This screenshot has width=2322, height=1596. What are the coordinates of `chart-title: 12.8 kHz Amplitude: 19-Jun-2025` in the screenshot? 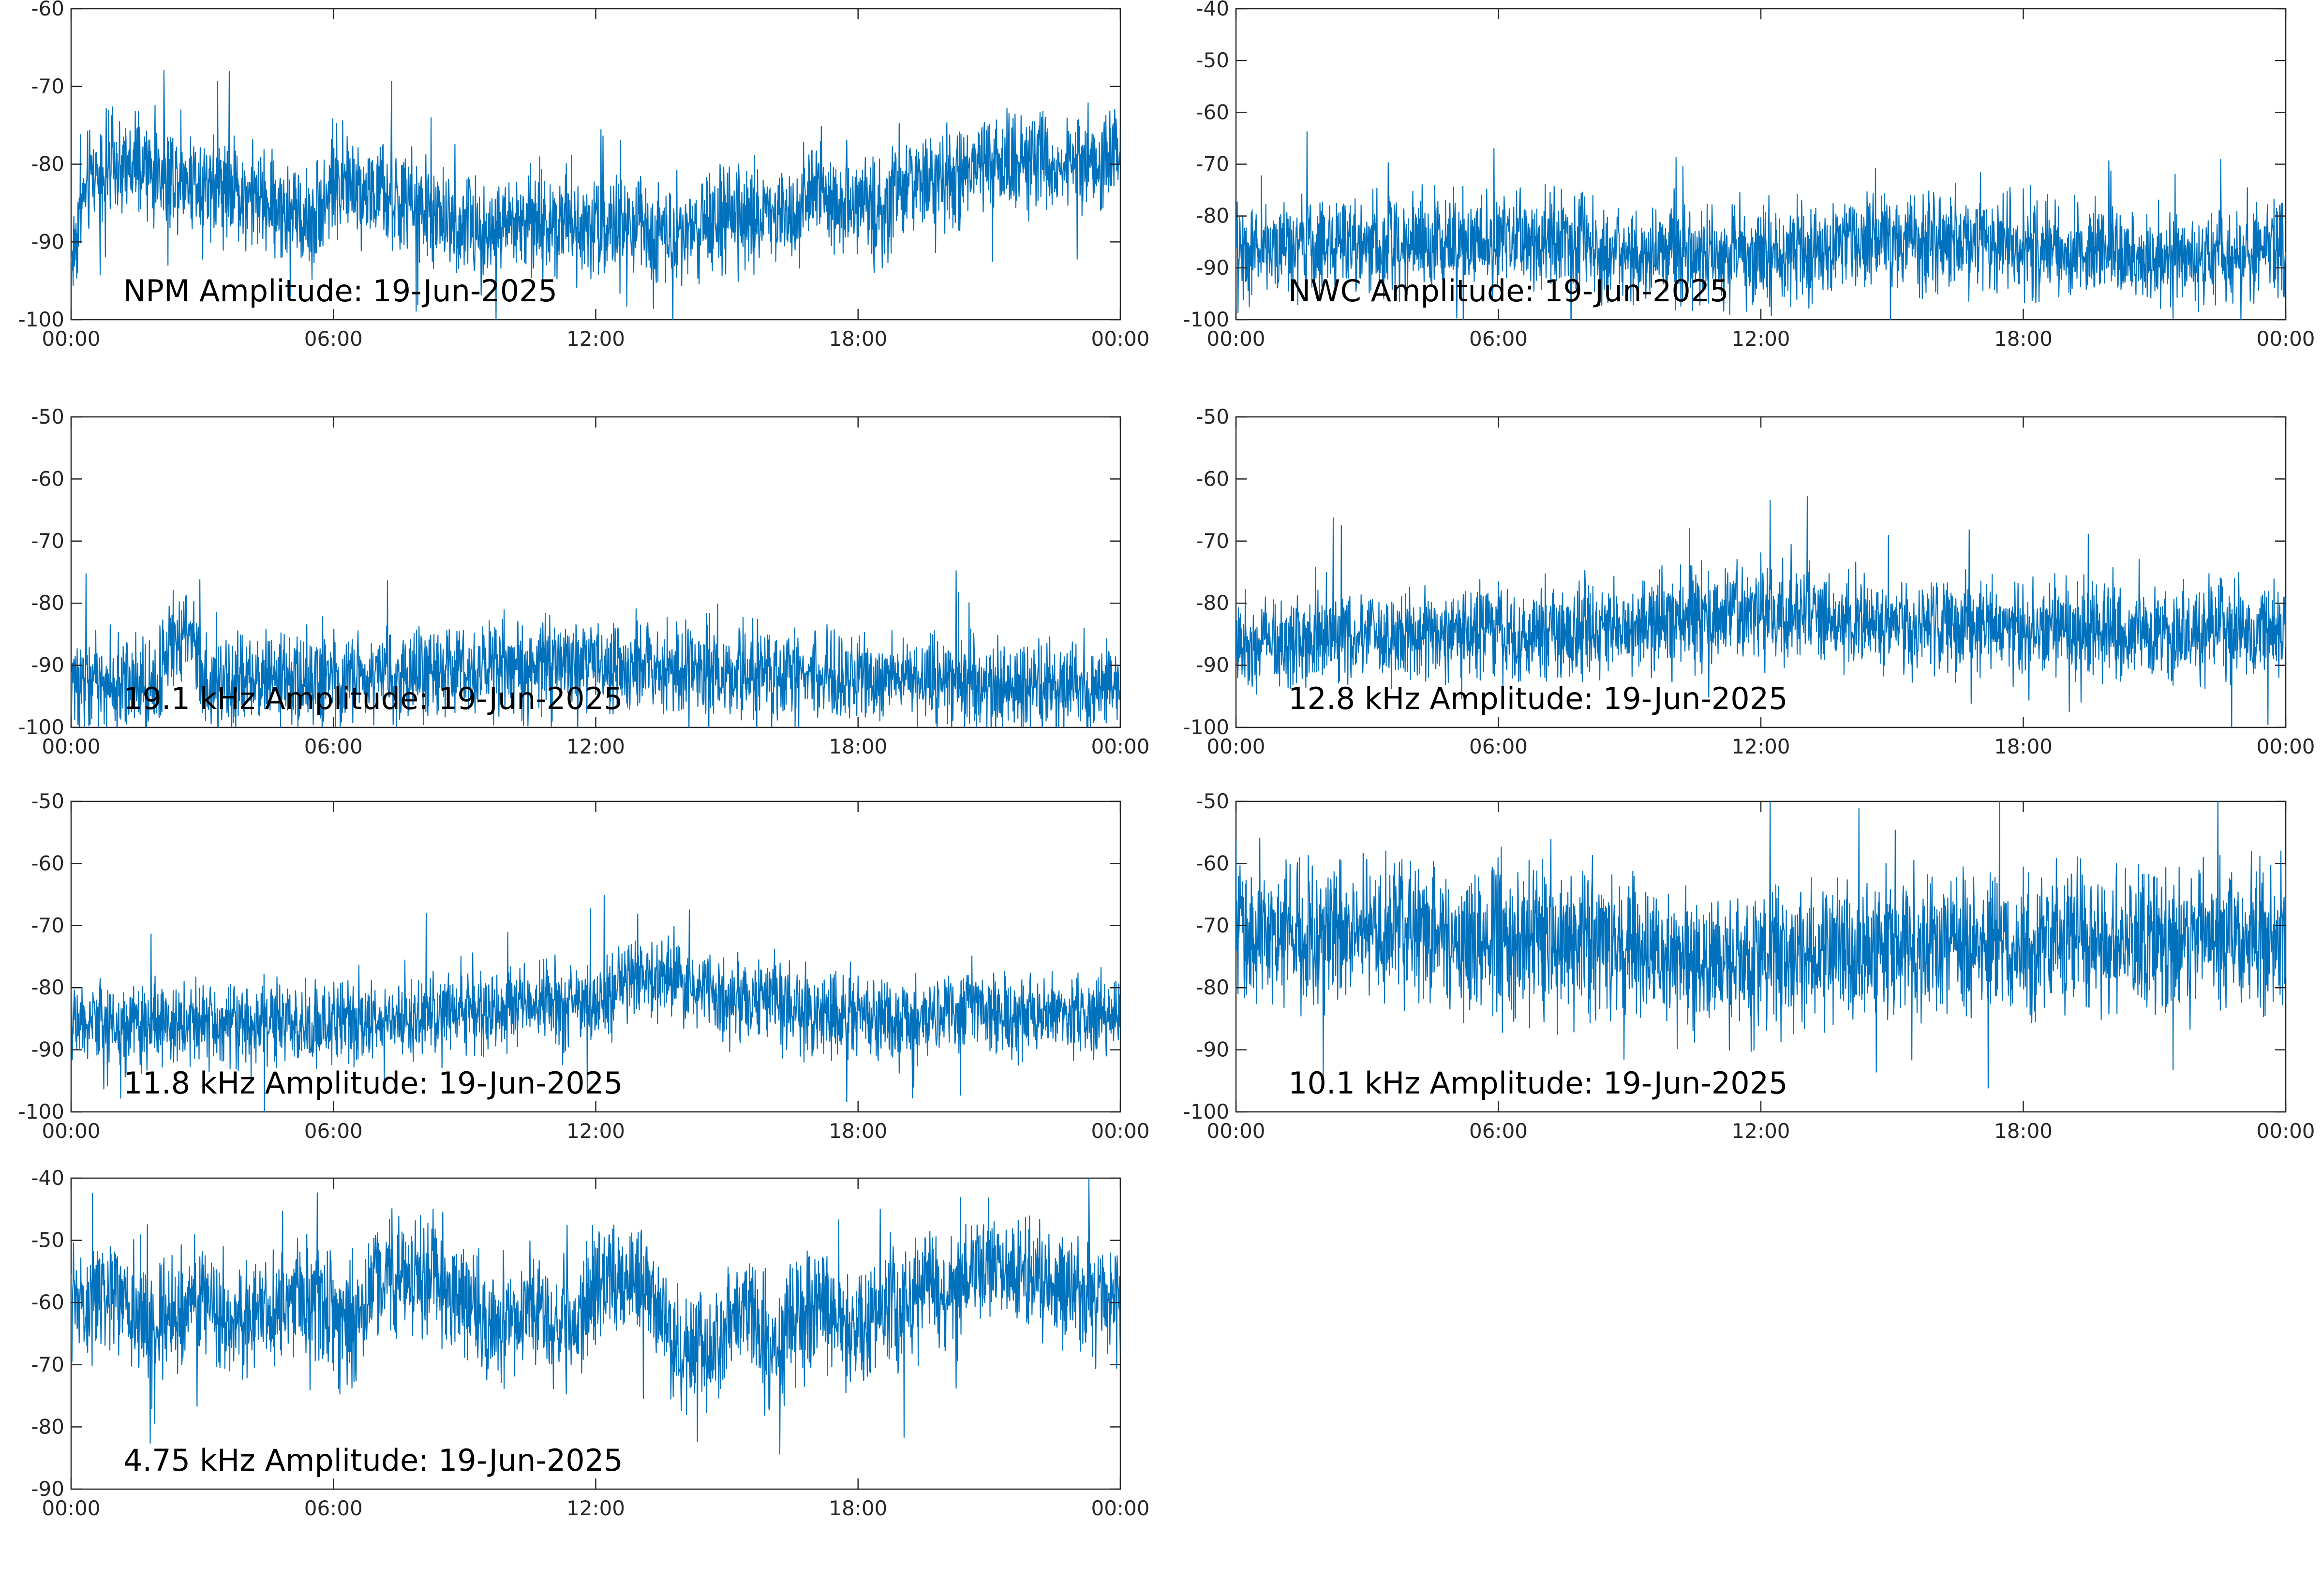 It's located at (1538, 698).